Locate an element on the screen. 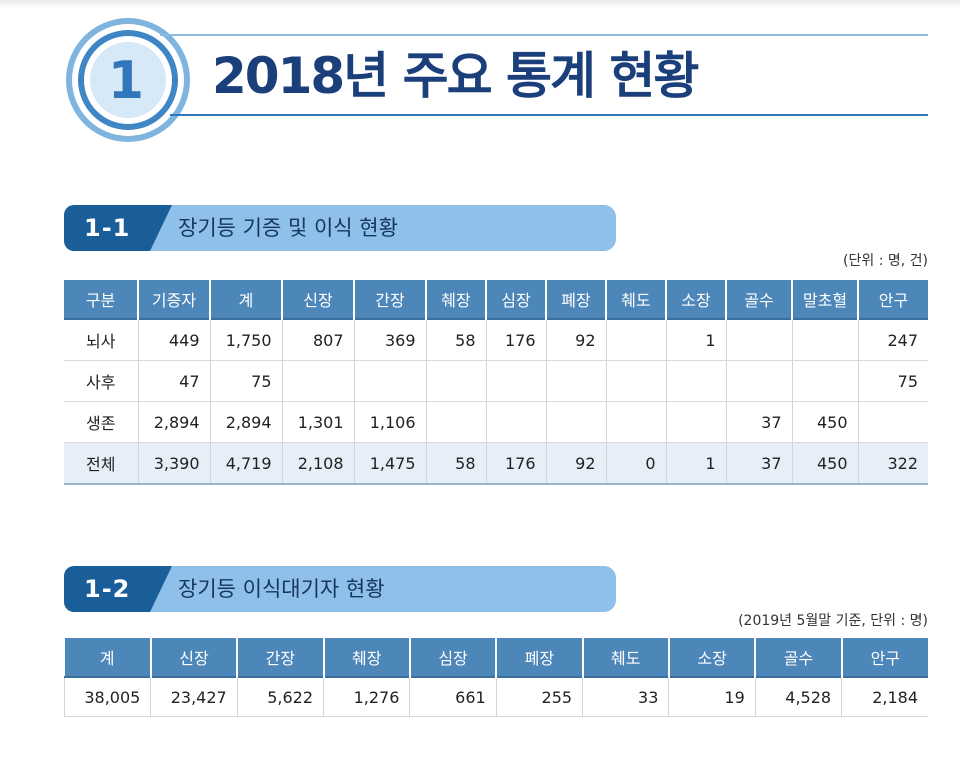 The height and width of the screenshot is (774, 960). table-cell: 255 is located at coordinates (539, 697).